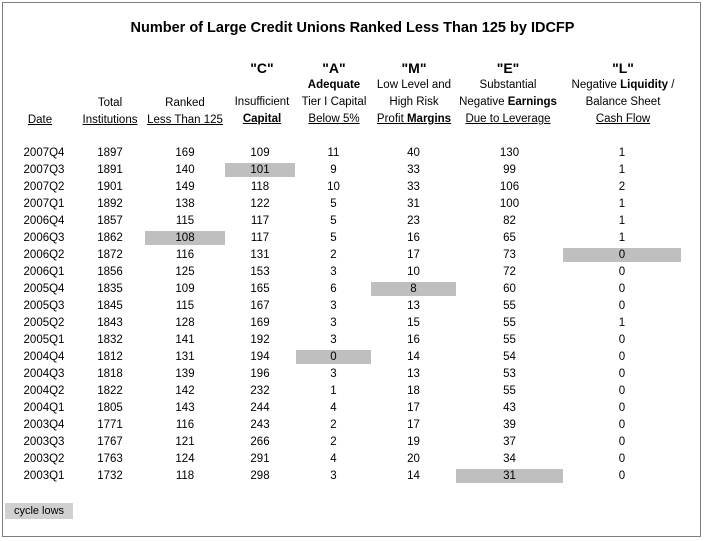  I want to click on cell-ranked: 149, so click(185, 187).